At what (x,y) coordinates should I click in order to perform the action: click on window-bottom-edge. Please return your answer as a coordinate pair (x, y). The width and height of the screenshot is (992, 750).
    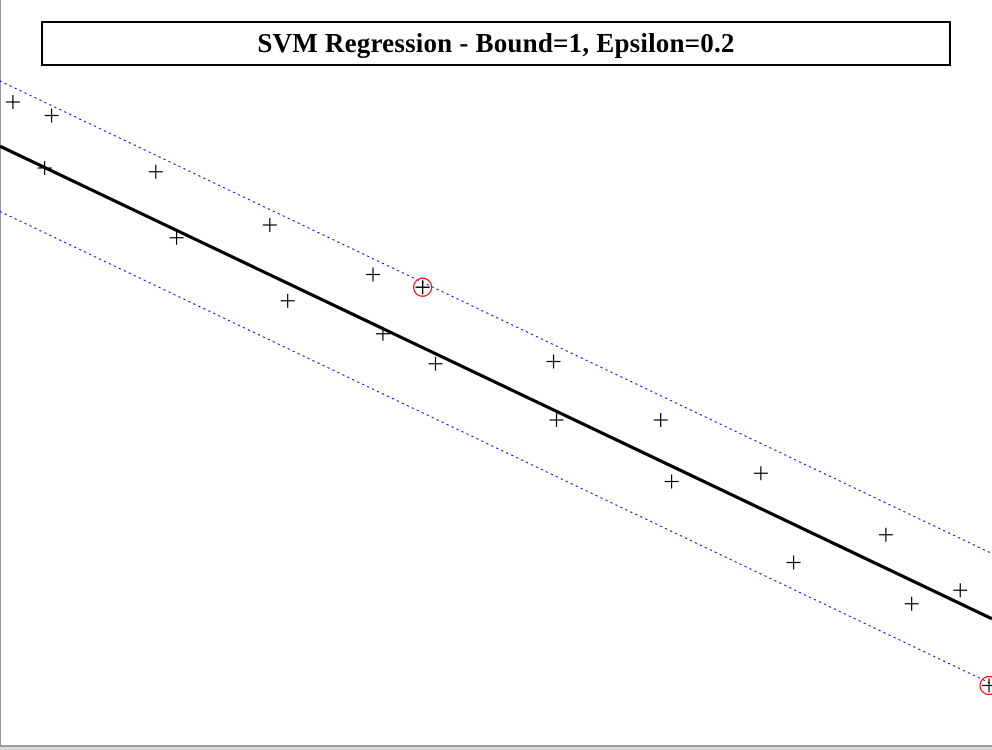
    Looking at the image, I should click on (496, 746).